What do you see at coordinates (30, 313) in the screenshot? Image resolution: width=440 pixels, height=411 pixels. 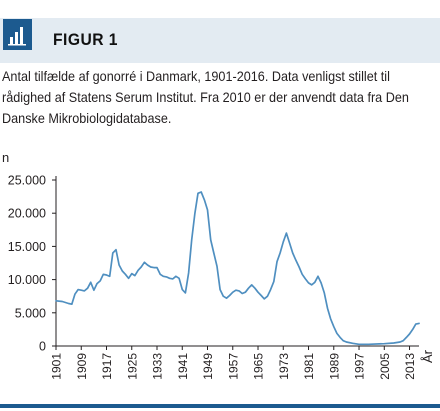 I see `y-tick-label: 5.000` at bounding box center [30, 313].